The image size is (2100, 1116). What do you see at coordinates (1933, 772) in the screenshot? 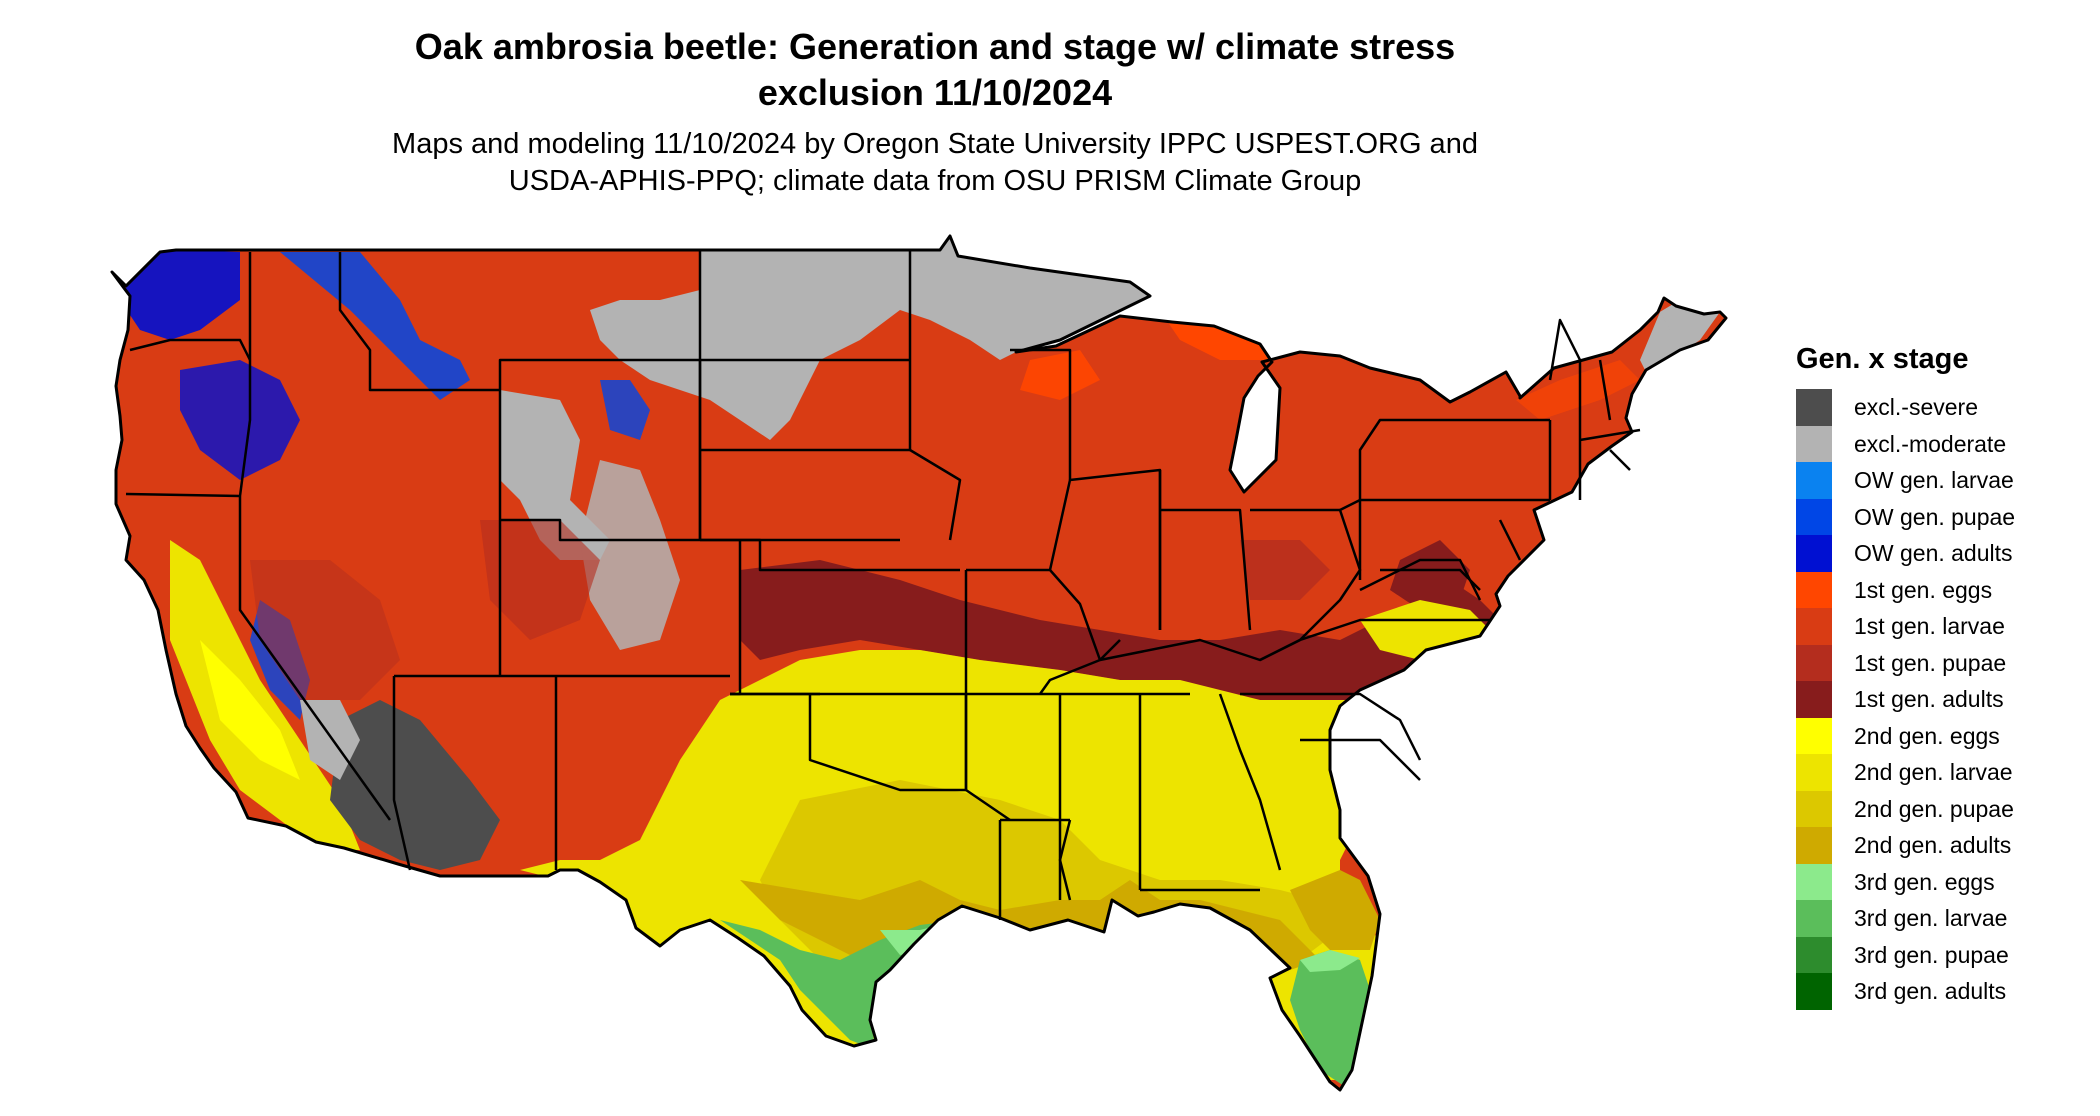
I see `legend-label: 2nd gen. larvae` at bounding box center [1933, 772].